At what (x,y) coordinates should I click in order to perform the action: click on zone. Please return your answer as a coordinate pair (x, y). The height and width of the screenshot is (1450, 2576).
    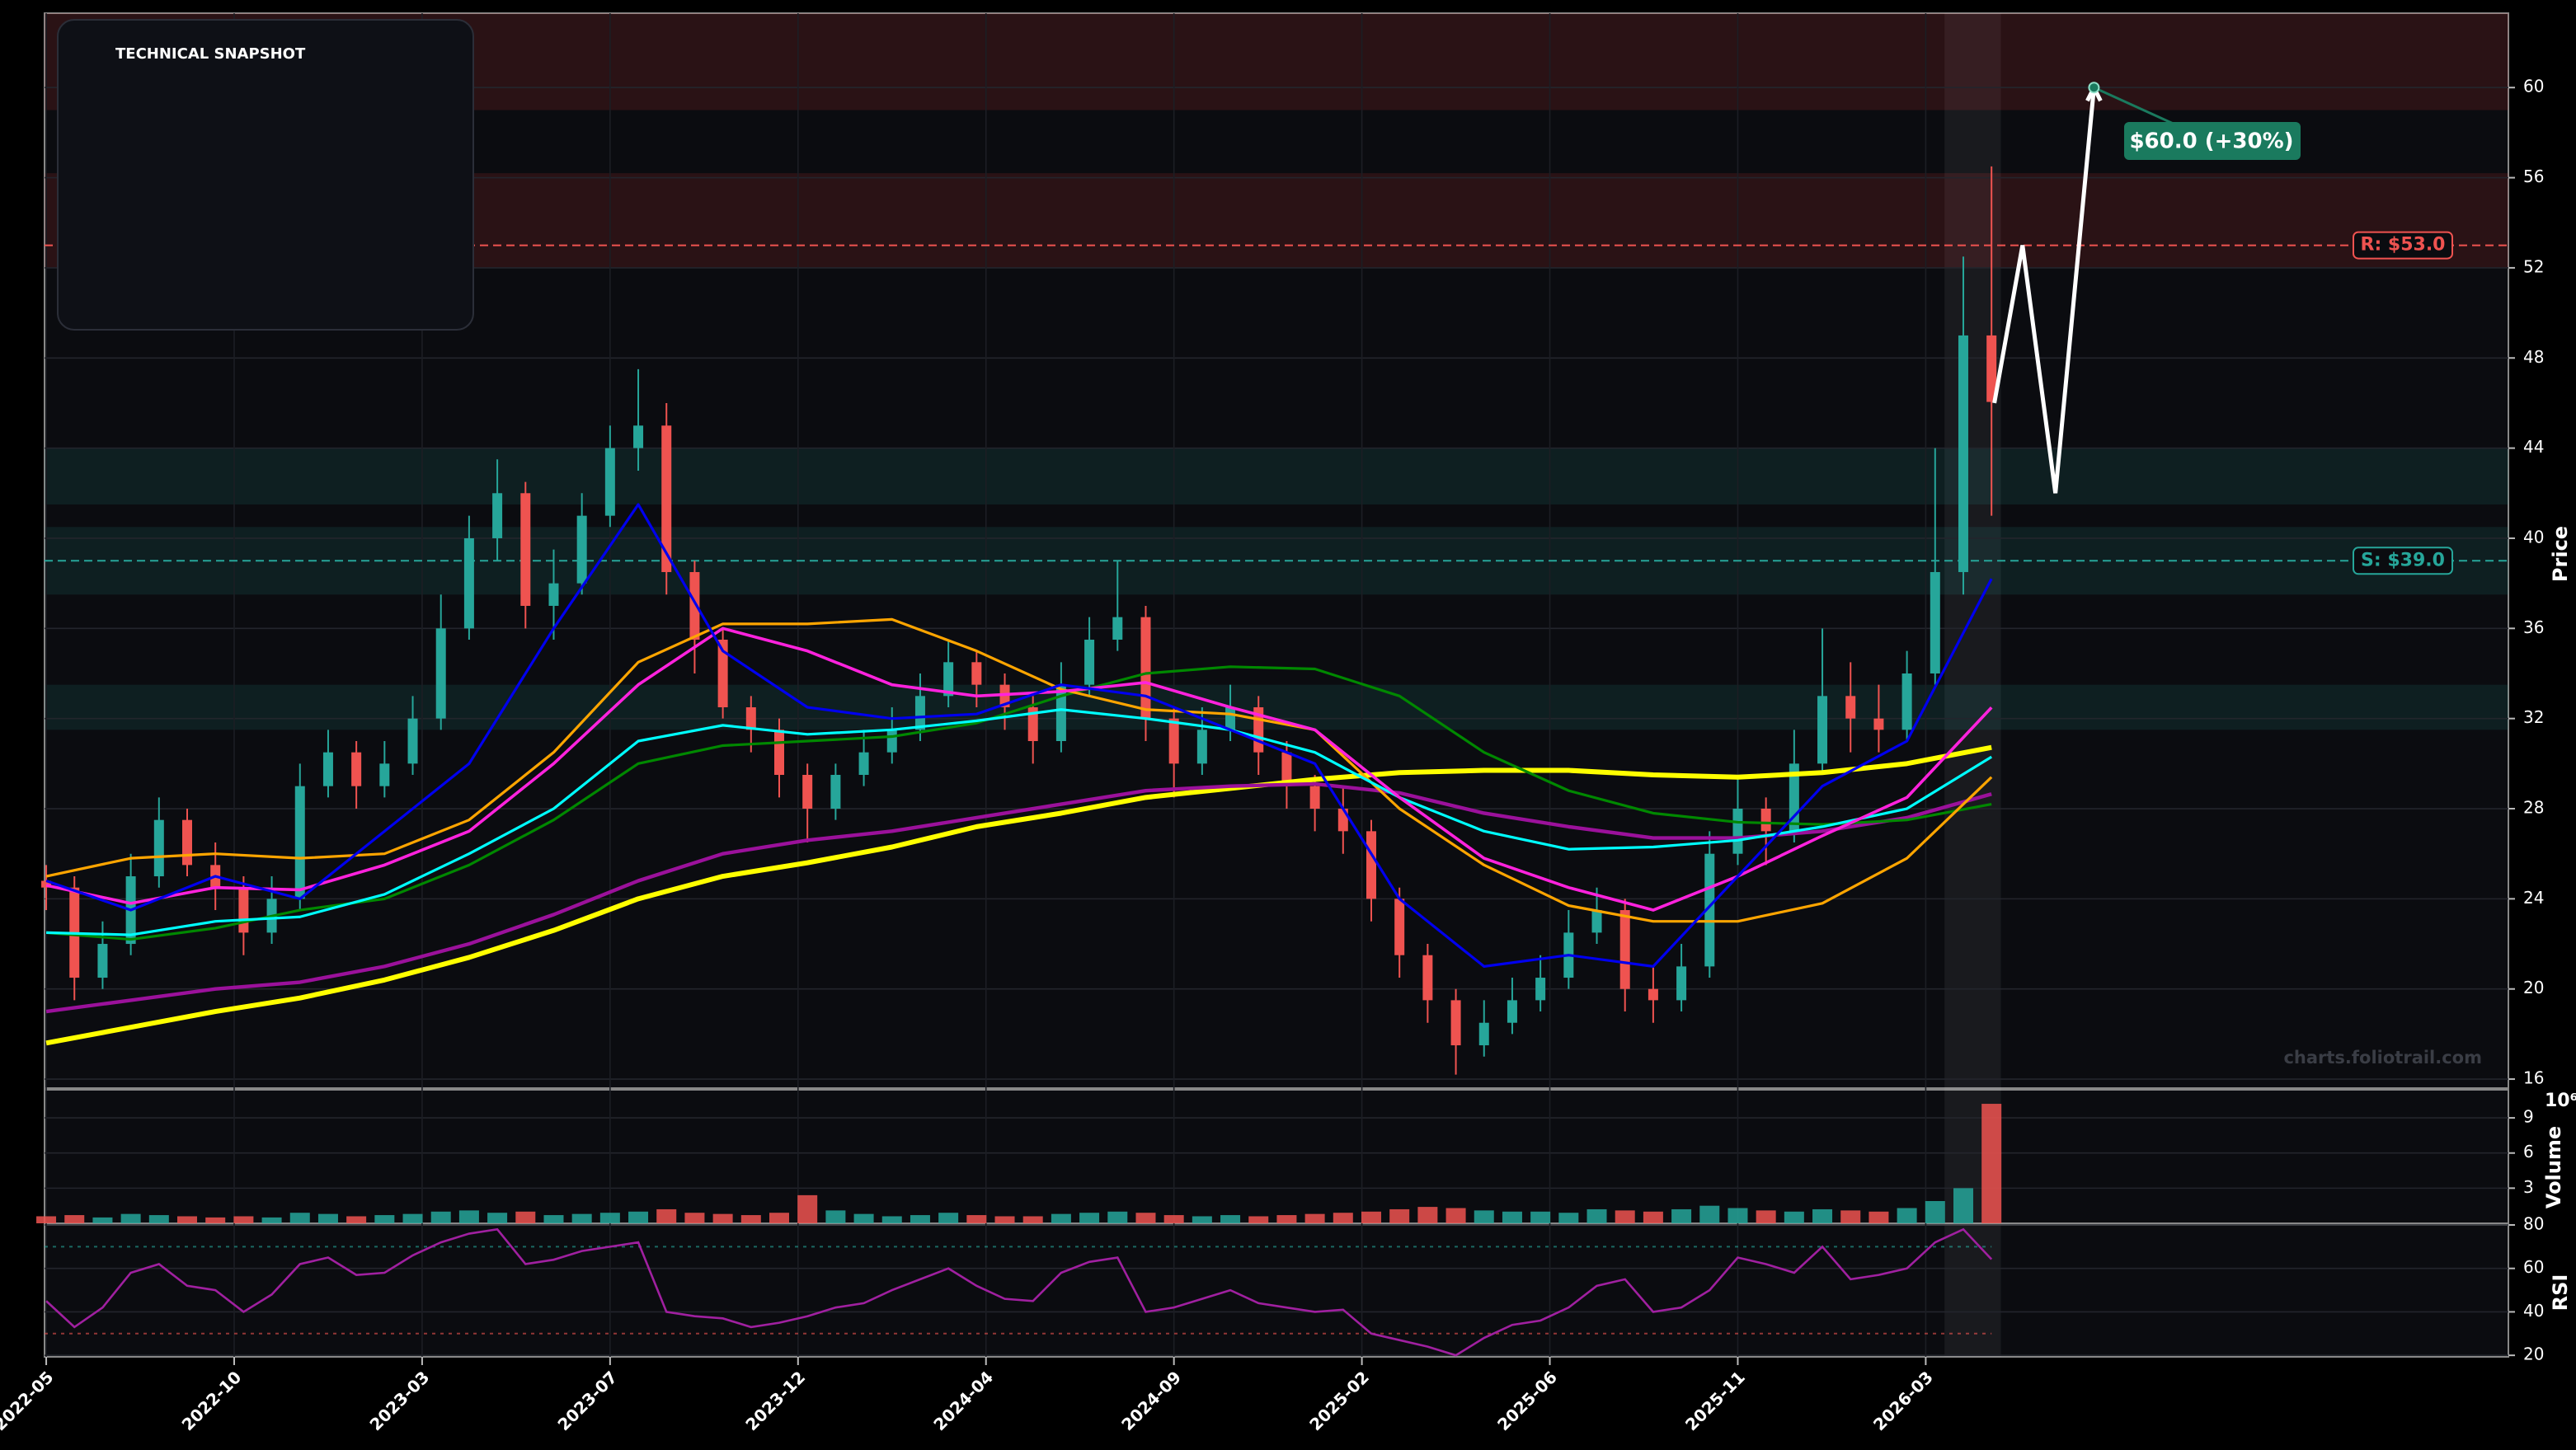
    Looking at the image, I should click on (1276, 476).